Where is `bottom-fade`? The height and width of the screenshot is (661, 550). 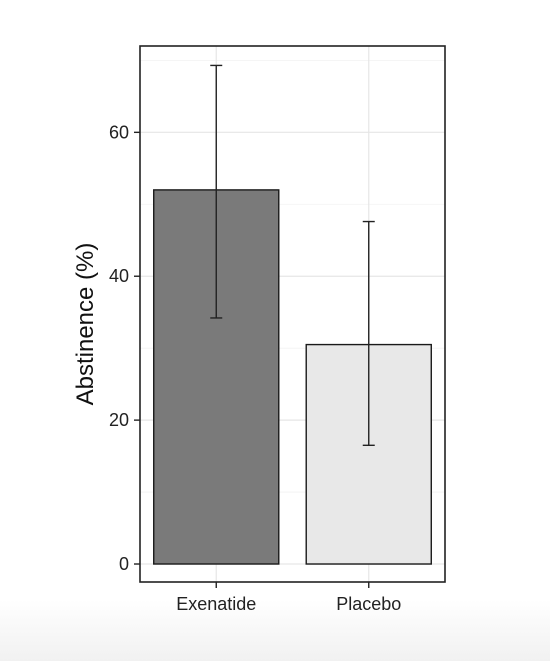
bottom-fade is located at coordinates (275, 630).